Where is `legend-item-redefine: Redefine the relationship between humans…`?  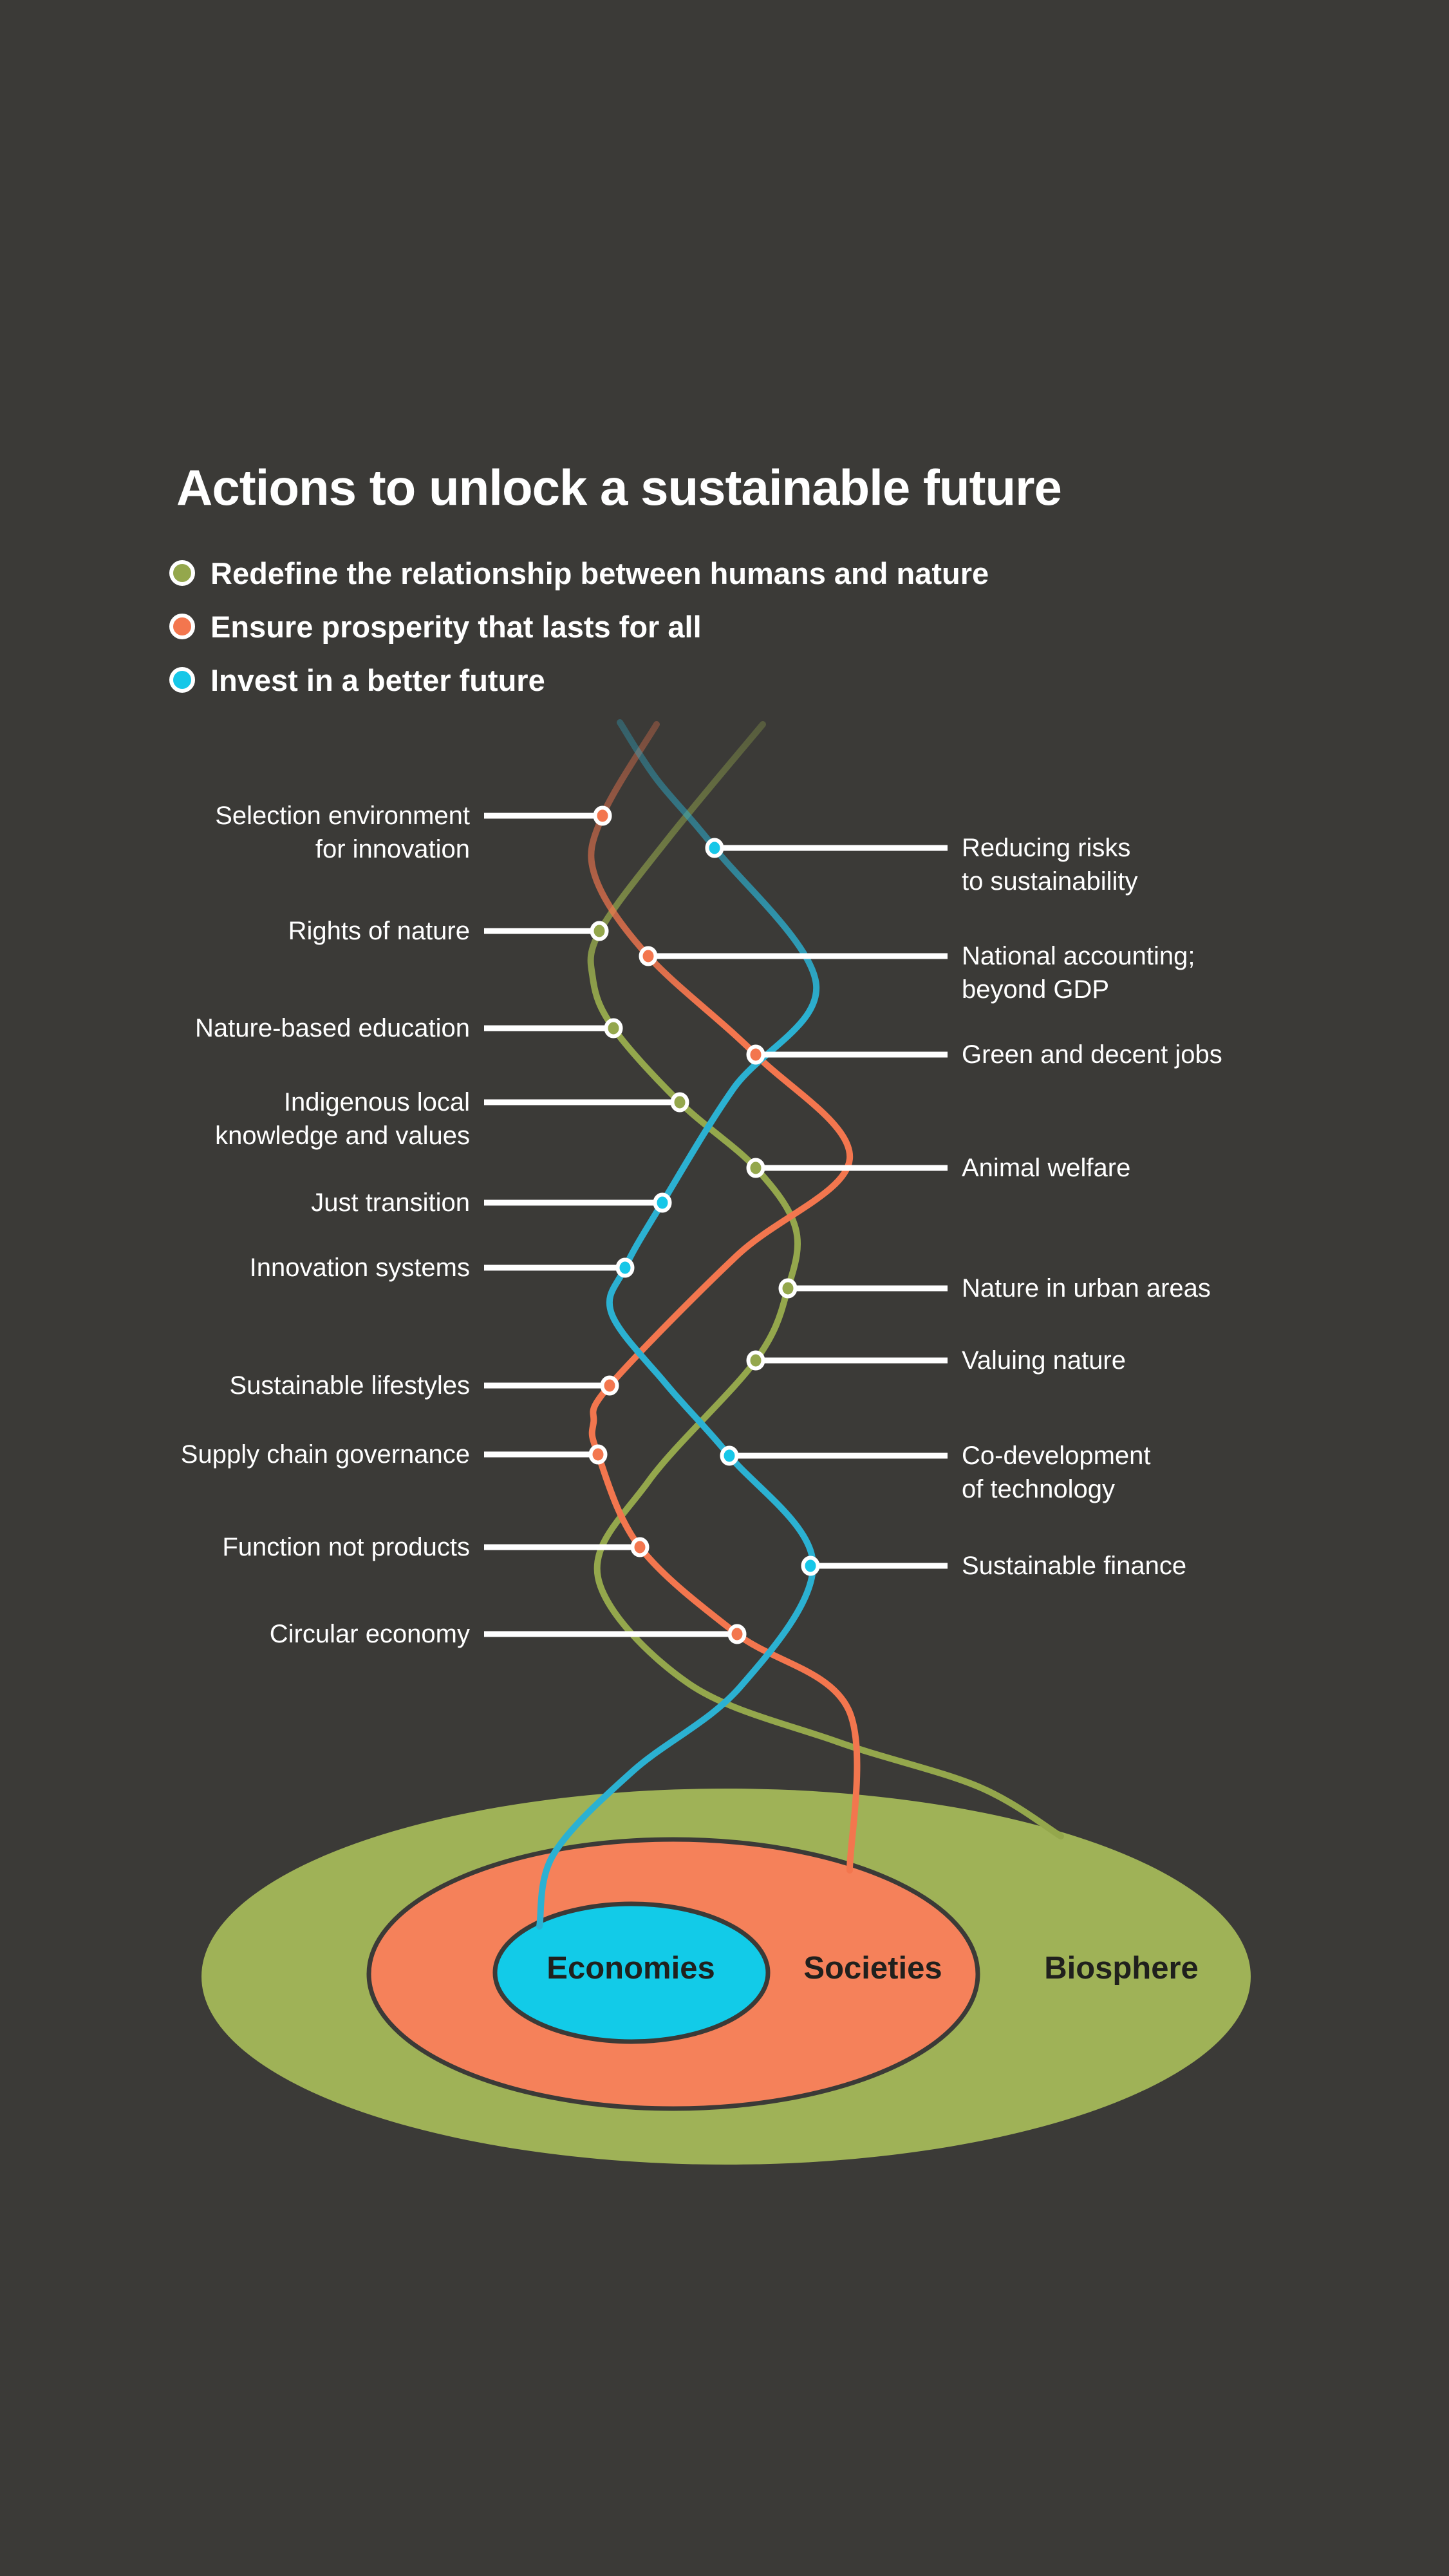 legend-item-redefine: Redefine the relationship between humans… is located at coordinates (579, 573).